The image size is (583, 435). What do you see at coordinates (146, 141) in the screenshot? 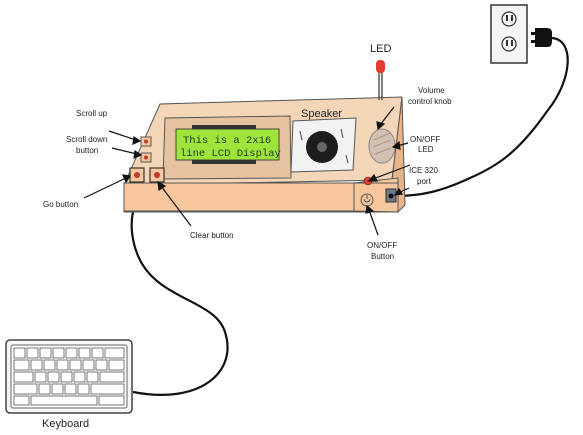
I see `scroll-up-button` at bounding box center [146, 141].